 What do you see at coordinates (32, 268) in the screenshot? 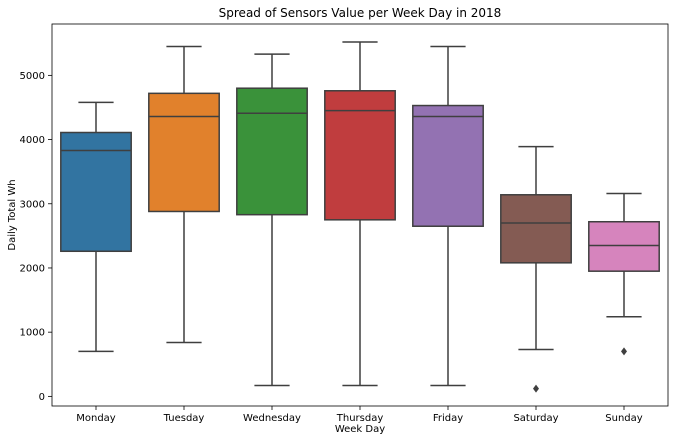
I see `y-tick-label: 2000` at bounding box center [32, 268].